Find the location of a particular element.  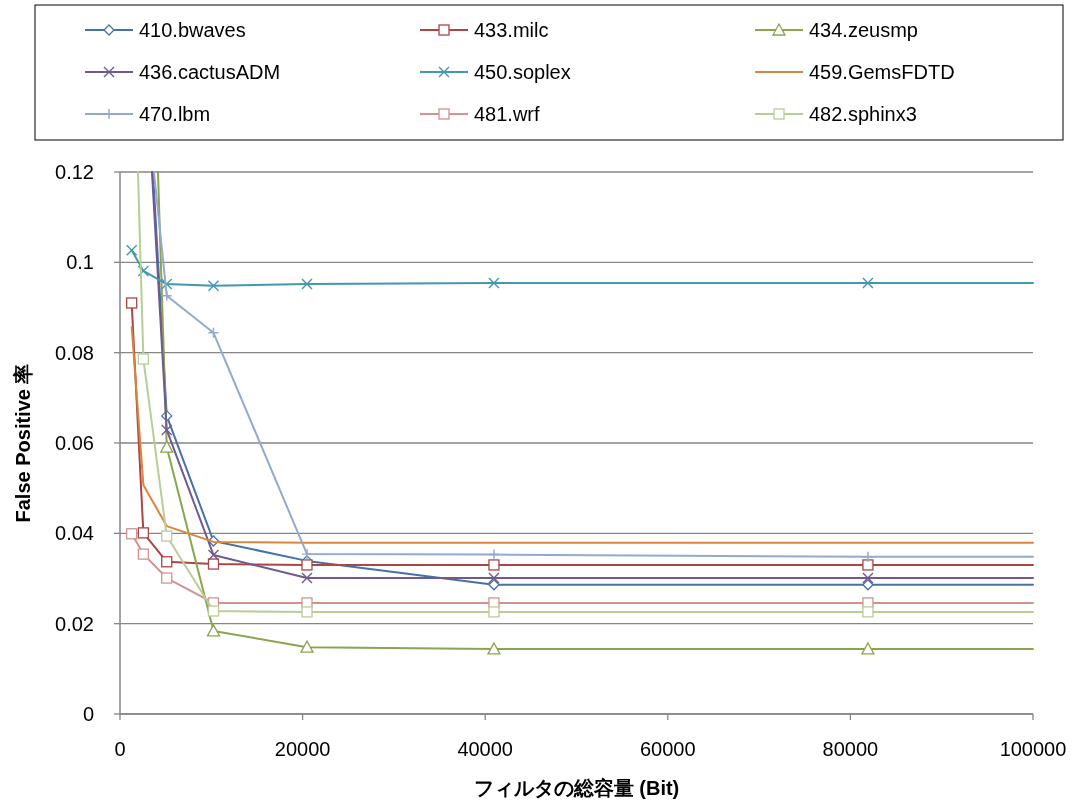

x-axis-title: フィルタの総容量 (Bit) is located at coordinates (576, 788).